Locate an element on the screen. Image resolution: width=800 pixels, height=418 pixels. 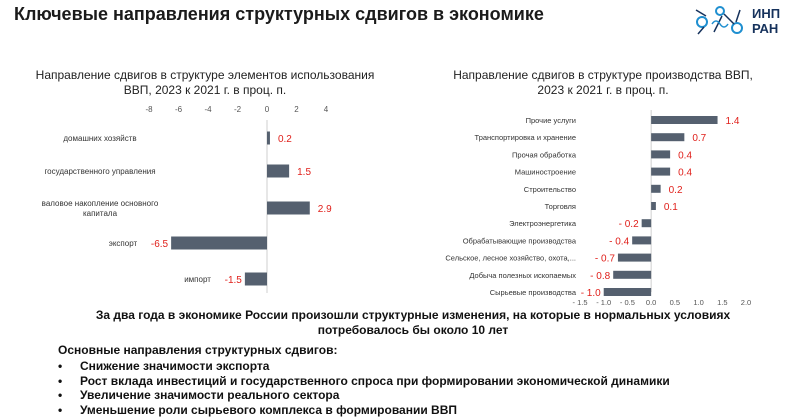
category-label: импорт is located at coordinates (197, 279).